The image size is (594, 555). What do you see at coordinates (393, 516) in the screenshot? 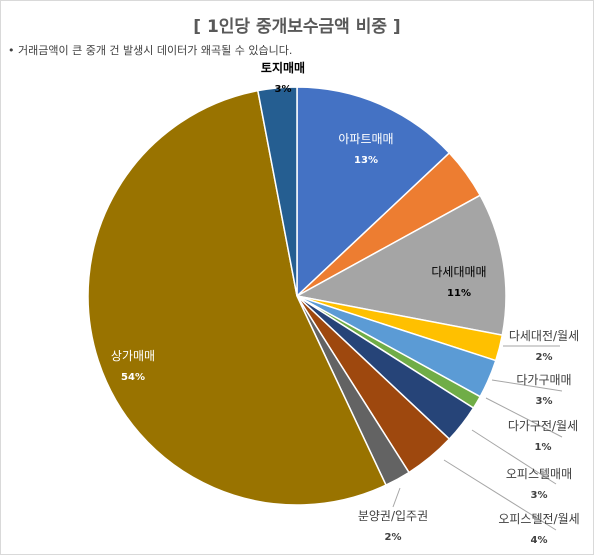
I see `slice-label: 분양권/입주권` at bounding box center [393, 516].